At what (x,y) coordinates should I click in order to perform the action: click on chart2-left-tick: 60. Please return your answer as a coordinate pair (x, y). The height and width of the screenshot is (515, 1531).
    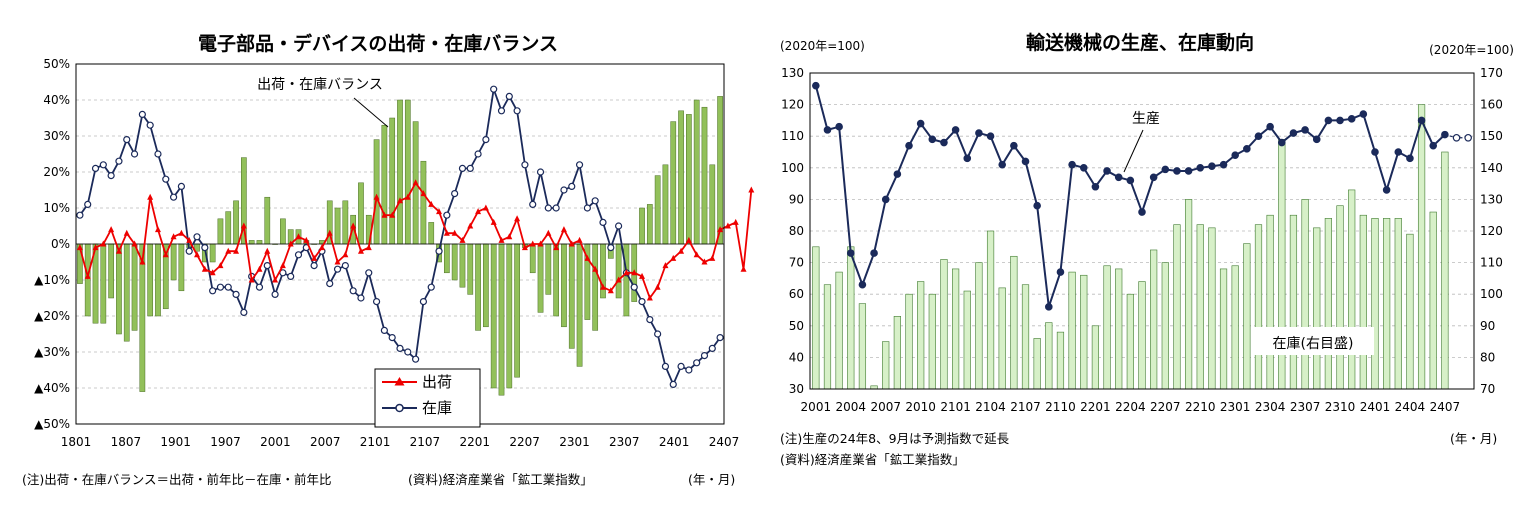
    Looking at the image, I should click on (796, 294).